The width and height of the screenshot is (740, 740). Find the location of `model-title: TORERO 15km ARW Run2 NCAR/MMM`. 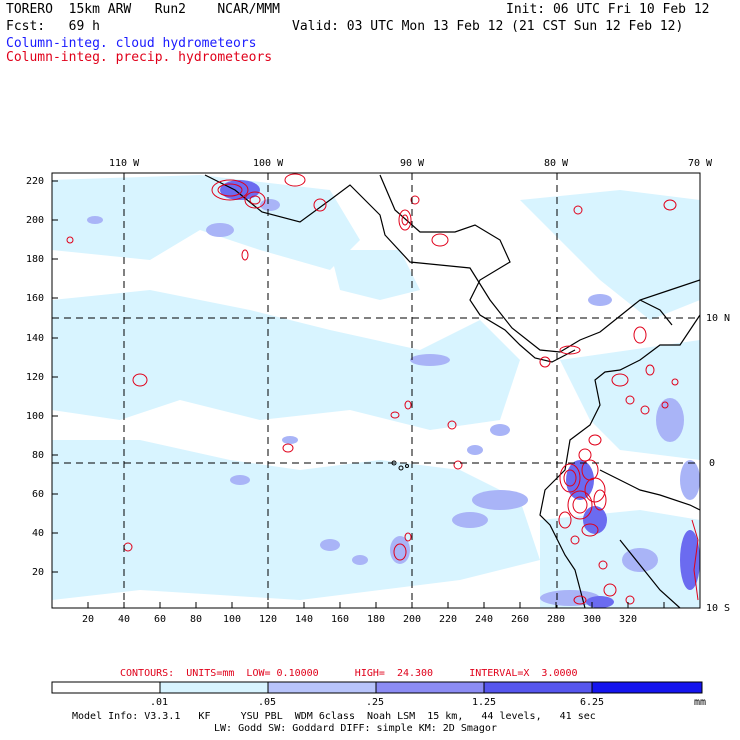

model-title: TORERO 15km ARW Run2 NCAR/MMM is located at coordinates (143, 9).